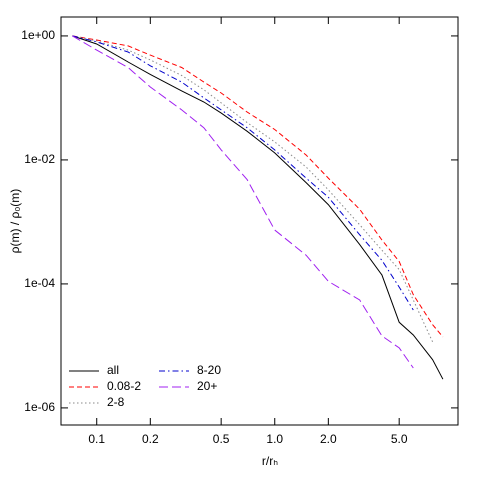 This screenshot has height=480, width=480. I want to click on x-tick-label: 0.2, so click(150, 439).